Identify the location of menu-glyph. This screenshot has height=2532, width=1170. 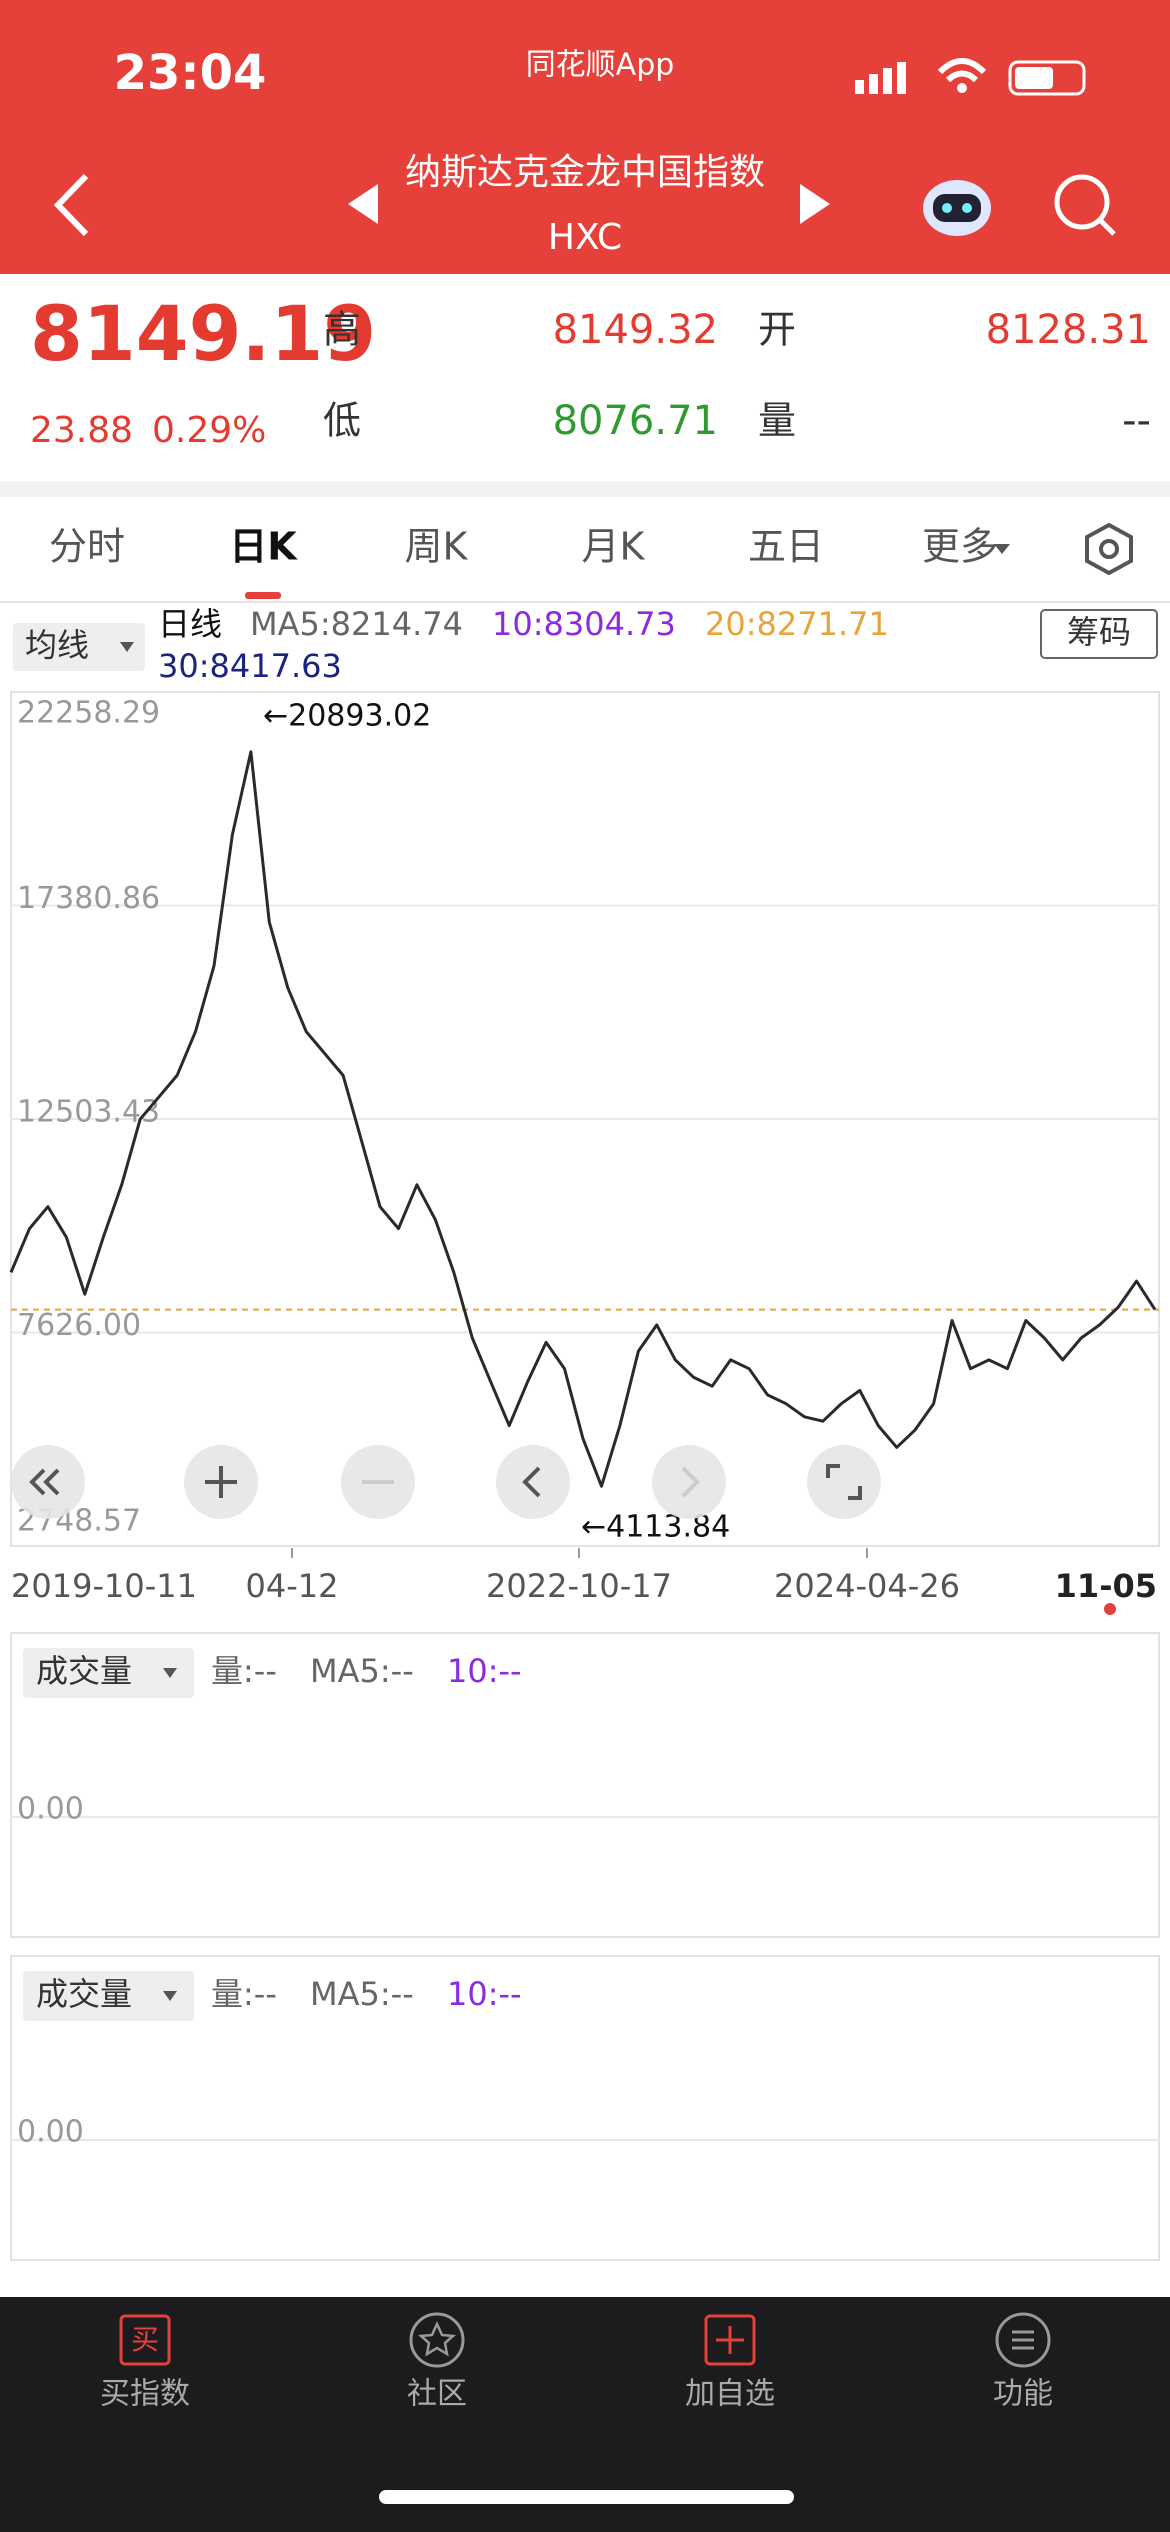
(1023, 2340).